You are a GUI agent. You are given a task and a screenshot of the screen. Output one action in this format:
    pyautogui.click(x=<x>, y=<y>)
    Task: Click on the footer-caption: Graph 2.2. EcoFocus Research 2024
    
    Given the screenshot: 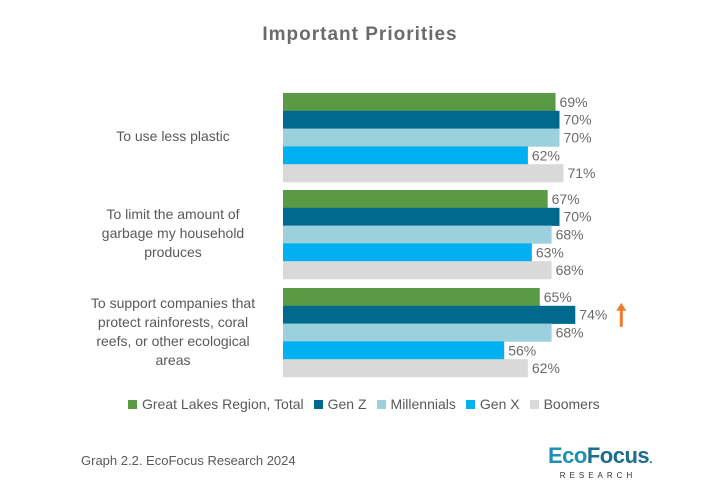 What is the action you would take?
    pyautogui.click(x=188, y=460)
    